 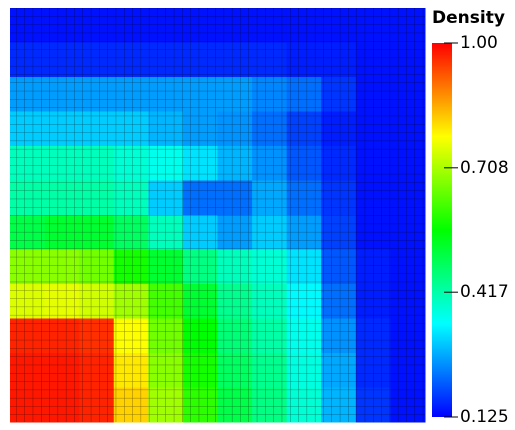 I want to click on colorbar, so click(x=442, y=230).